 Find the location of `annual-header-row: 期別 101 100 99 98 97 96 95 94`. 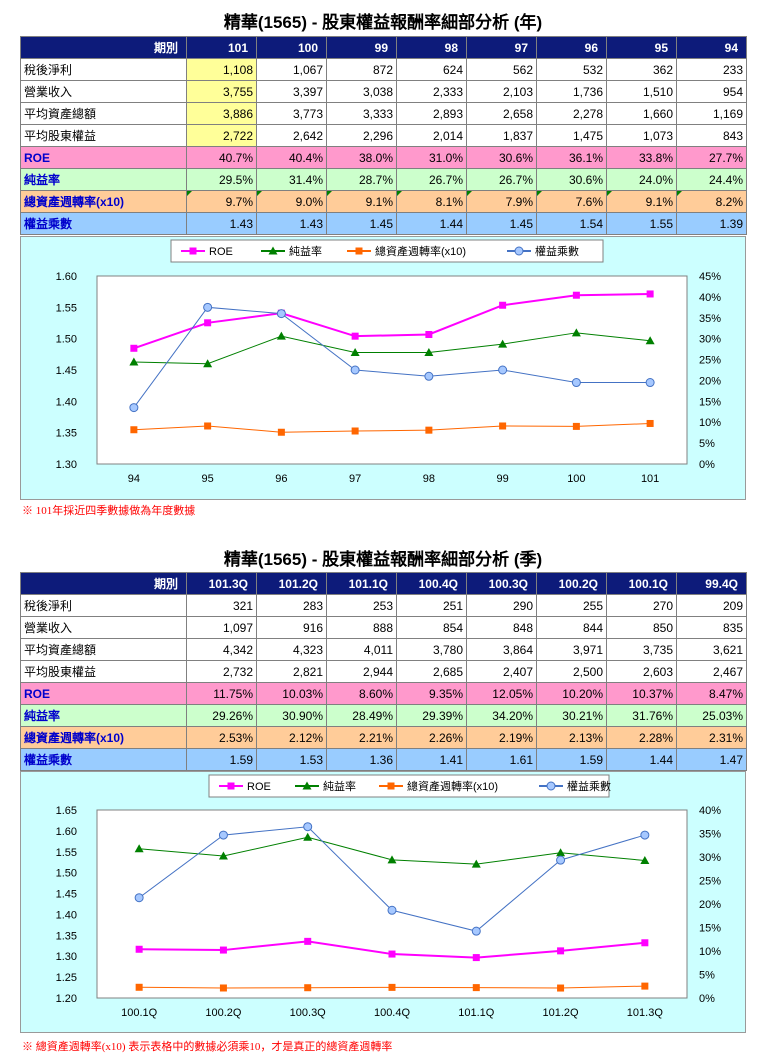

annual-header-row: 期別 101 100 99 98 97 96 95 94 is located at coordinates (383, 47).